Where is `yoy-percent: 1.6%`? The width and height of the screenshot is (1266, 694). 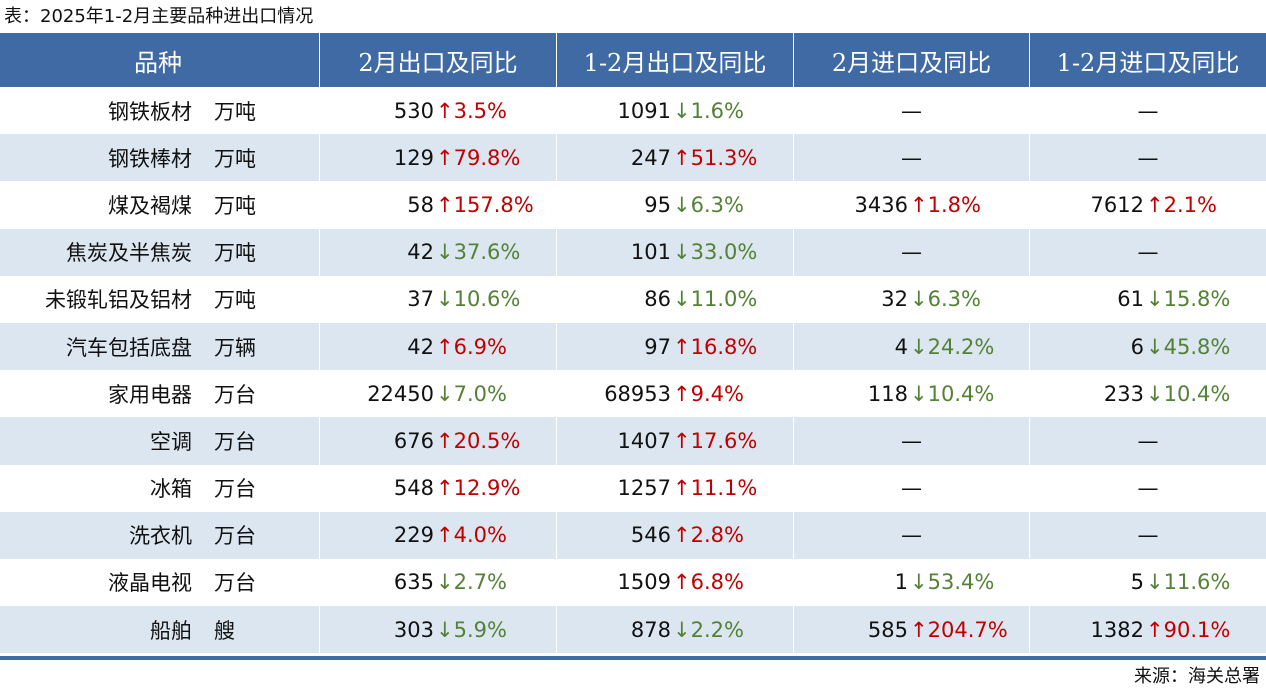 yoy-percent: 1.6% is located at coordinates (717, 110).